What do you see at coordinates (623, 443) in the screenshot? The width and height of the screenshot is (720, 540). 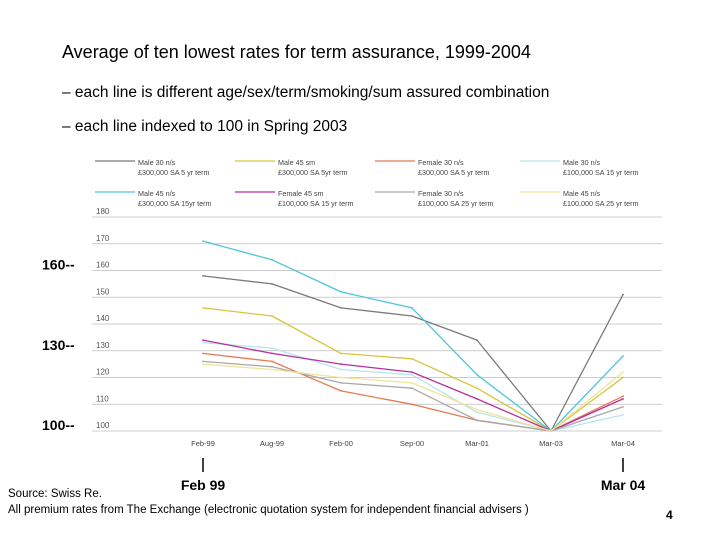 I see `x-tick-label-6: Mar-04` at bounding box center [623, 443].